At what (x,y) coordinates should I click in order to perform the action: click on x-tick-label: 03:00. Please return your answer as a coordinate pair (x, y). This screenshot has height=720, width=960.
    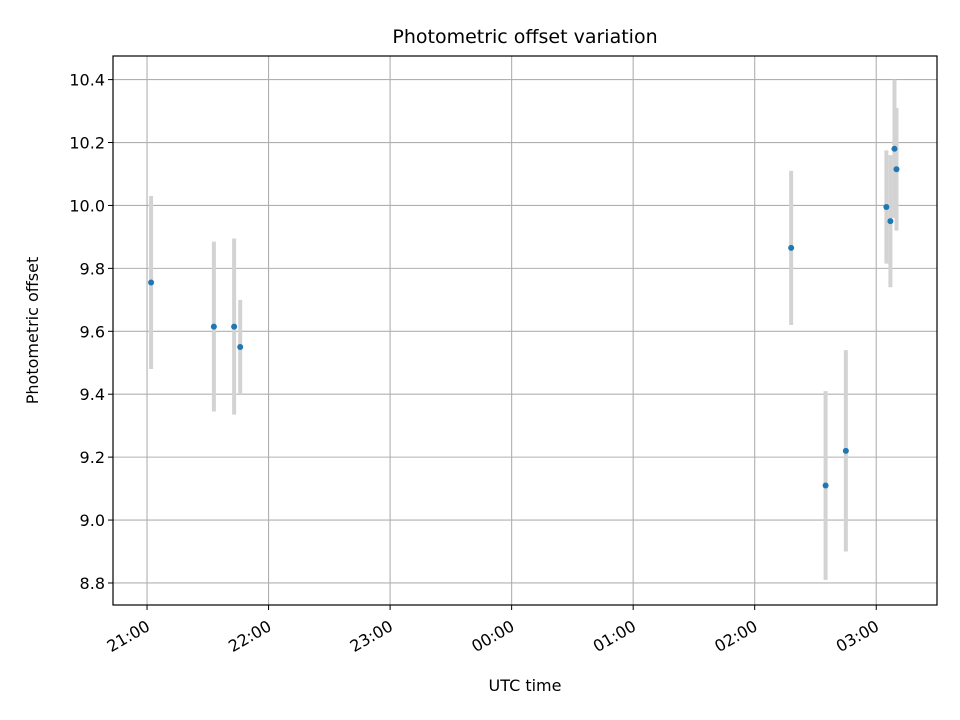
    Looking at the image, I should click on (857, 636).